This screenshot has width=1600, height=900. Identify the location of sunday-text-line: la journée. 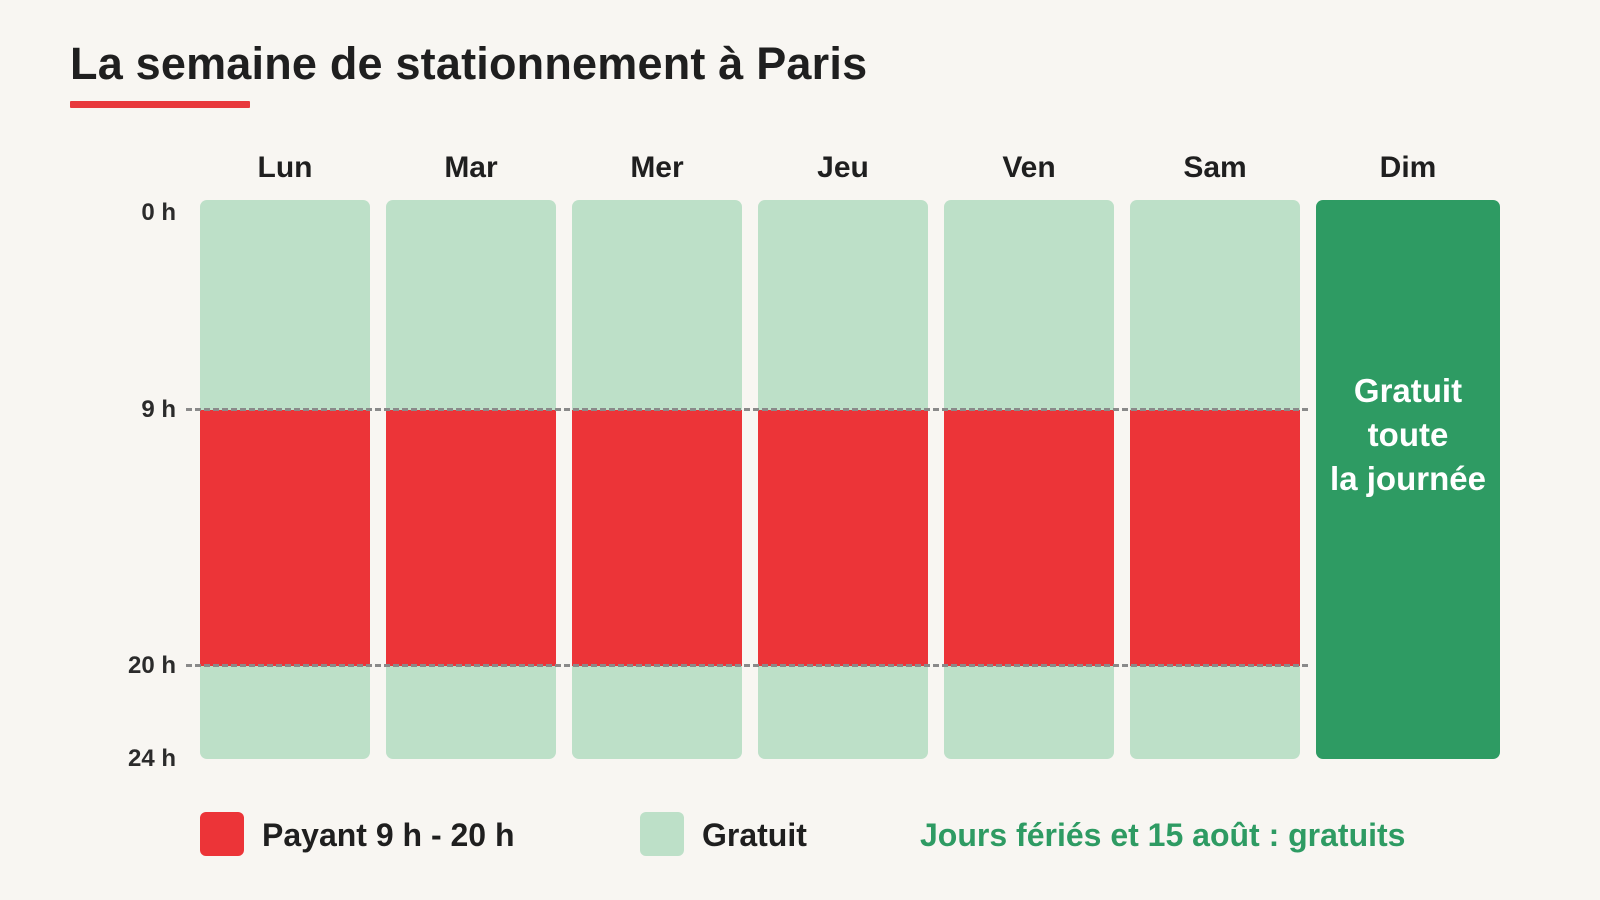
(1408, 478).